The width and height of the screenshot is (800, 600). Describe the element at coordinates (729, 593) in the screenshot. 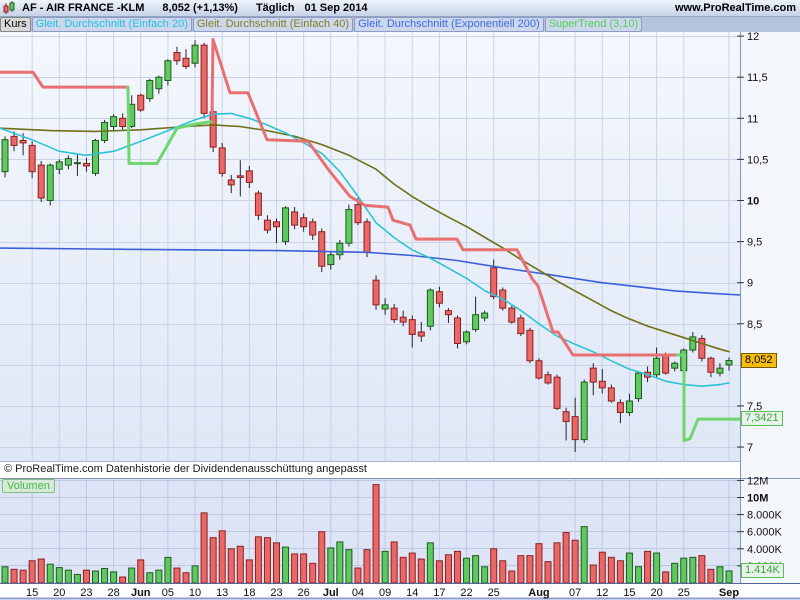

I see `svg-text: Sep` at that location.